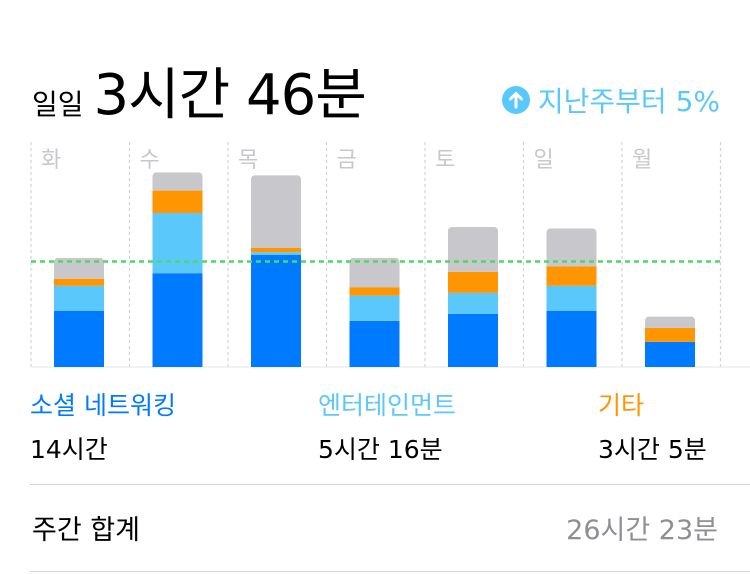 The width and height of the screenshot is (750, 574). I want to click on weekly-total-row: 주간 합계 26시간 23분, so click(375, 527).